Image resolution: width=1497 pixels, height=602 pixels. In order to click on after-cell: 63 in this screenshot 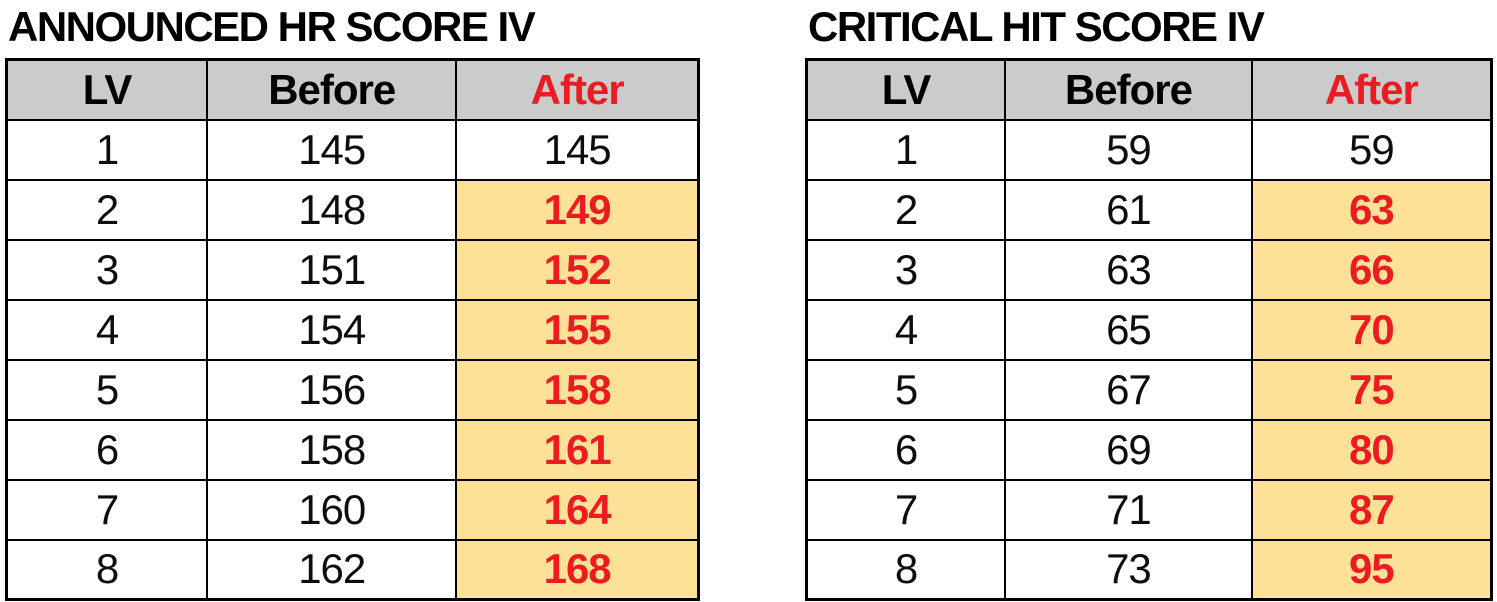, I will do `click(1371, 209)`.